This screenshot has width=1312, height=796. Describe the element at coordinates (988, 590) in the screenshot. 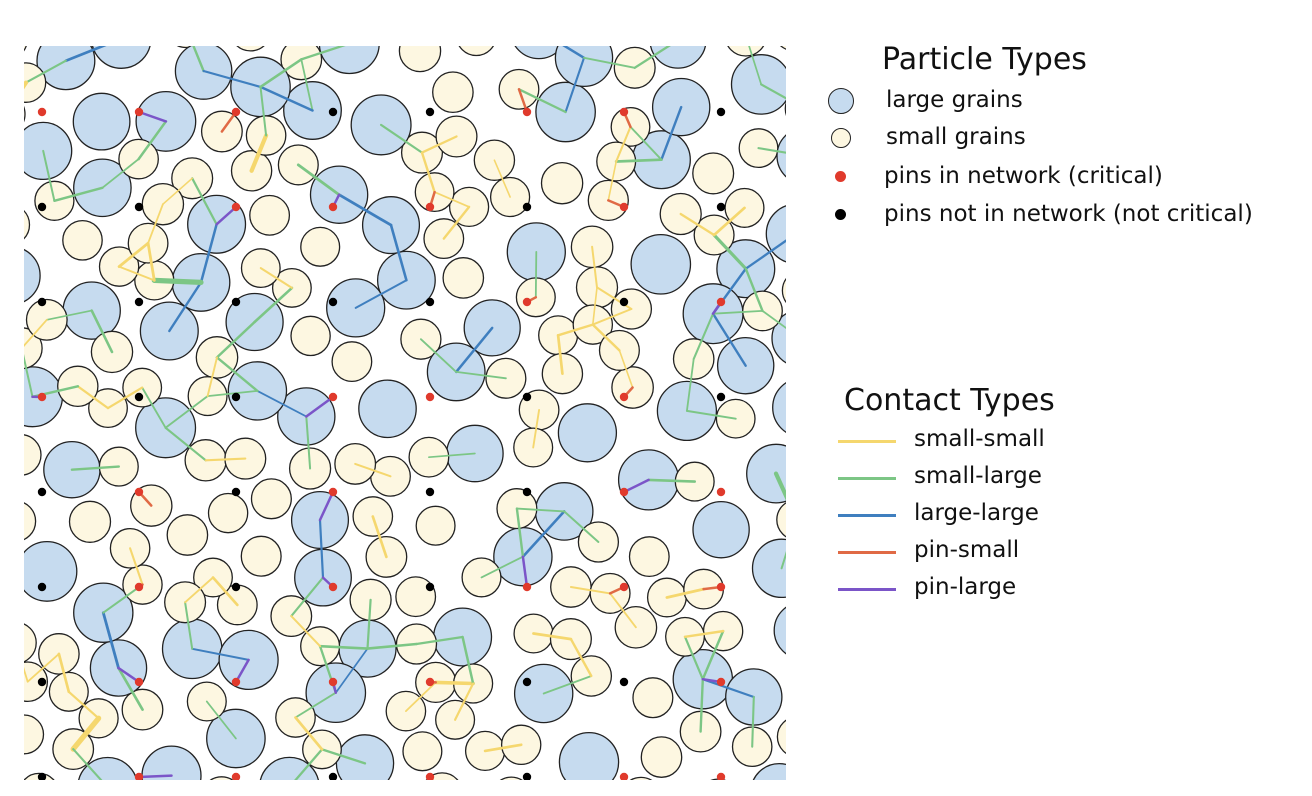

I see `legend-entry-pin-large: pin-large` at that location.